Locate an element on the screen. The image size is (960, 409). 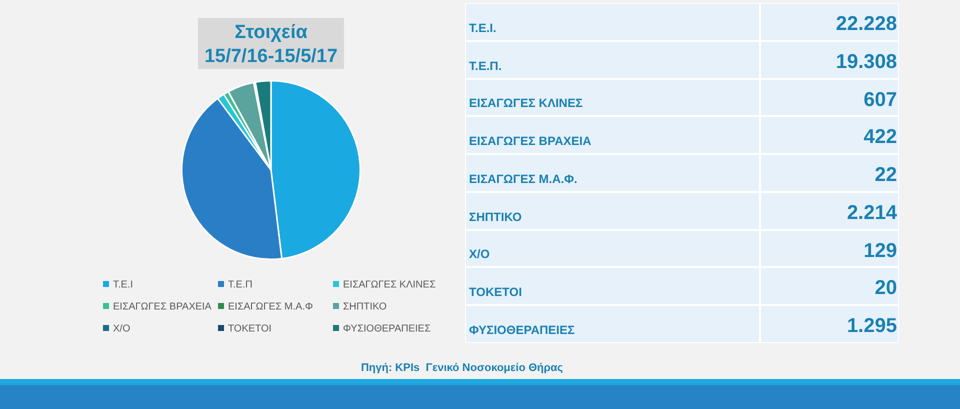
category-label: ΦΥΣΙΟΘΕΡΑΠΕΙΕΣ is located at coordinates (522, 330).